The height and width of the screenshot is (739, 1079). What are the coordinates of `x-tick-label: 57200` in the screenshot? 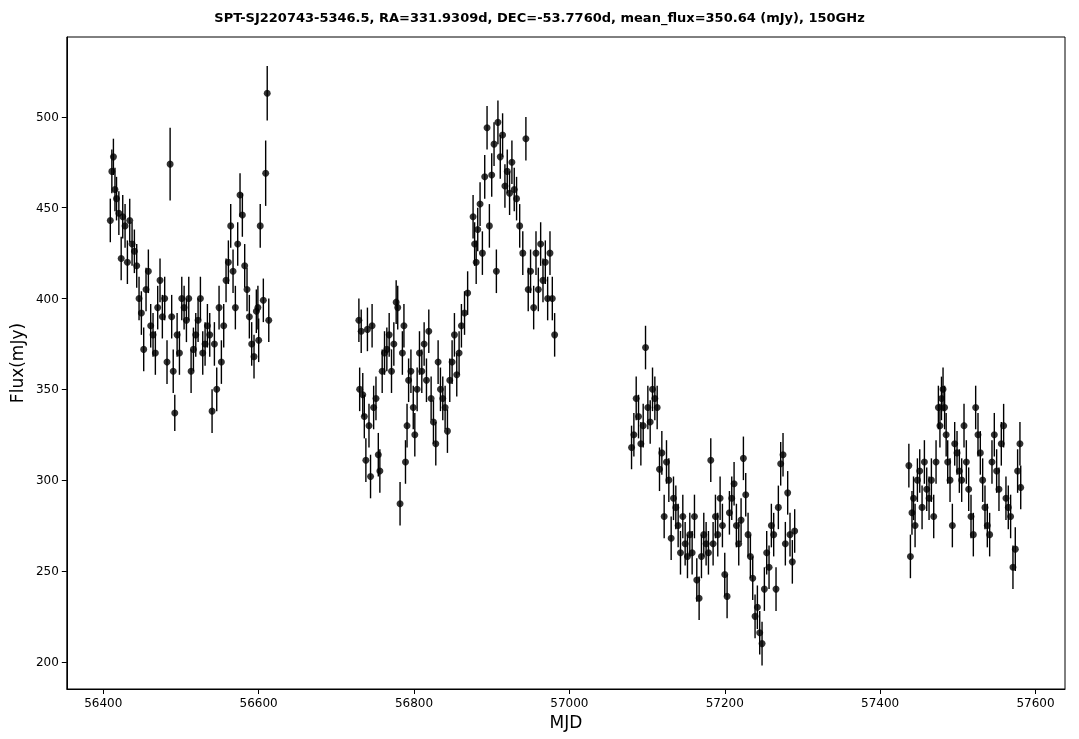 It's located at (724, 703).